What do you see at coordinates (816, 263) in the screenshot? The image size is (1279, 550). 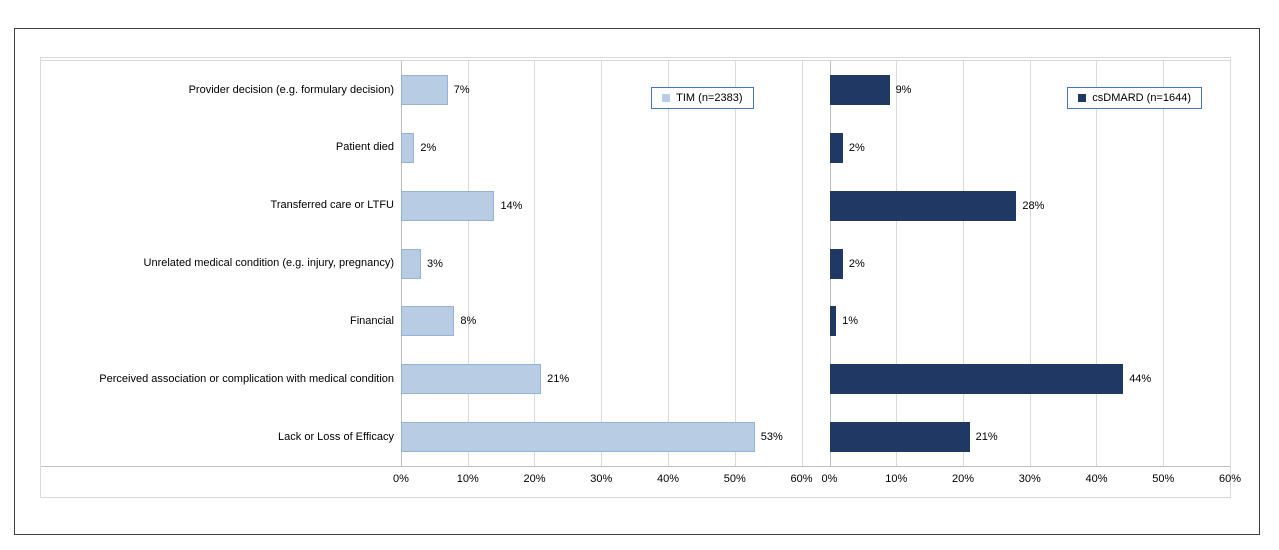 I see `panel-gap` at bounding box center [816, 263].